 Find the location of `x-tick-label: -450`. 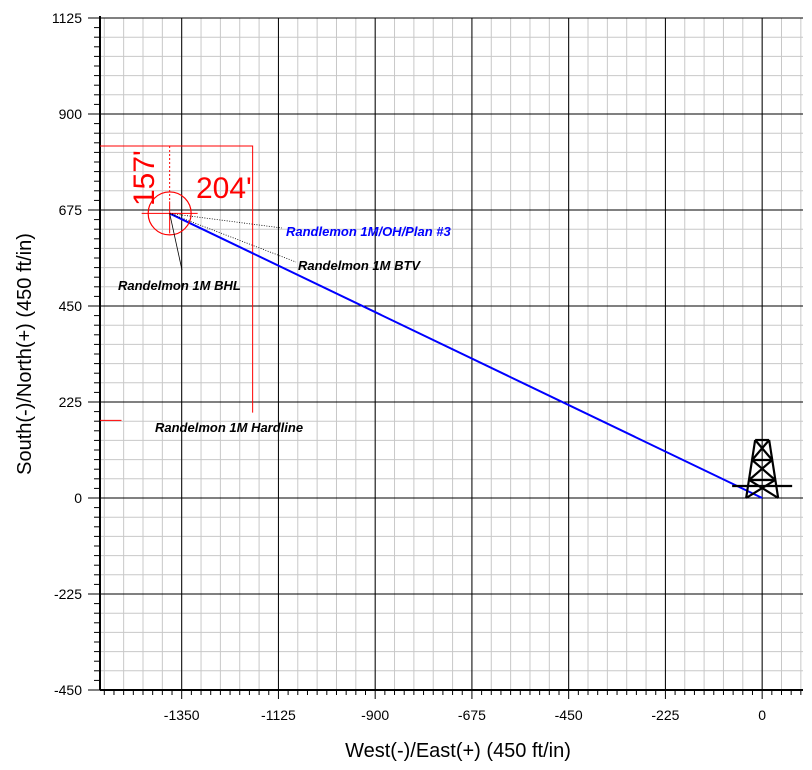

x-tick-label: -450 is located at coordinates (569, 715).